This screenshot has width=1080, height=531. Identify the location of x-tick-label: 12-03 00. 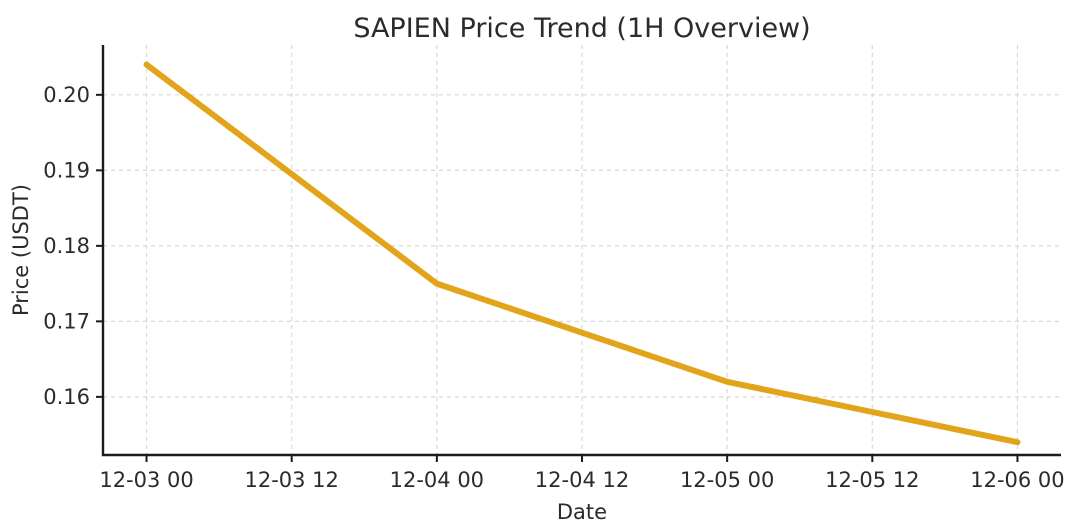
(146, 480).